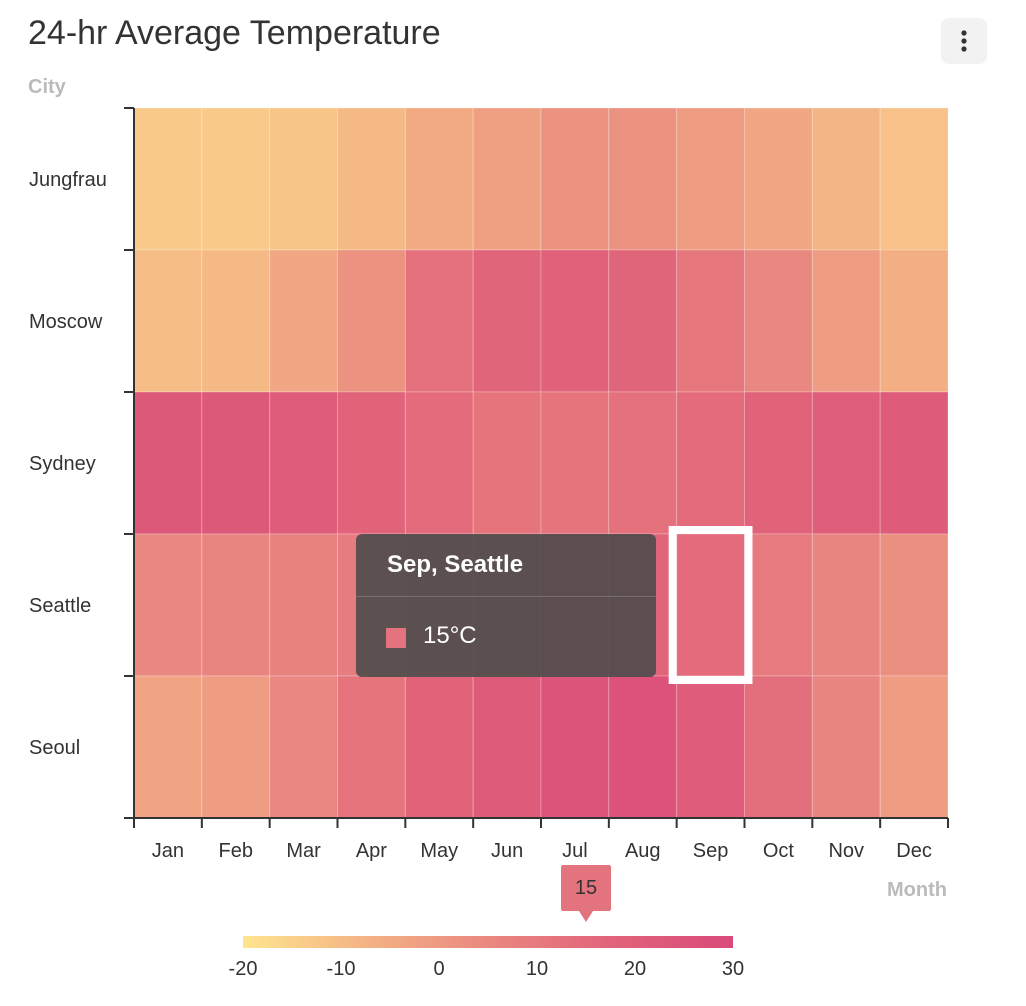  What do you see at coordinates (917, 890) in the screenshot?
I see `x-axis-title: Month` at bounding box center [917, 890].